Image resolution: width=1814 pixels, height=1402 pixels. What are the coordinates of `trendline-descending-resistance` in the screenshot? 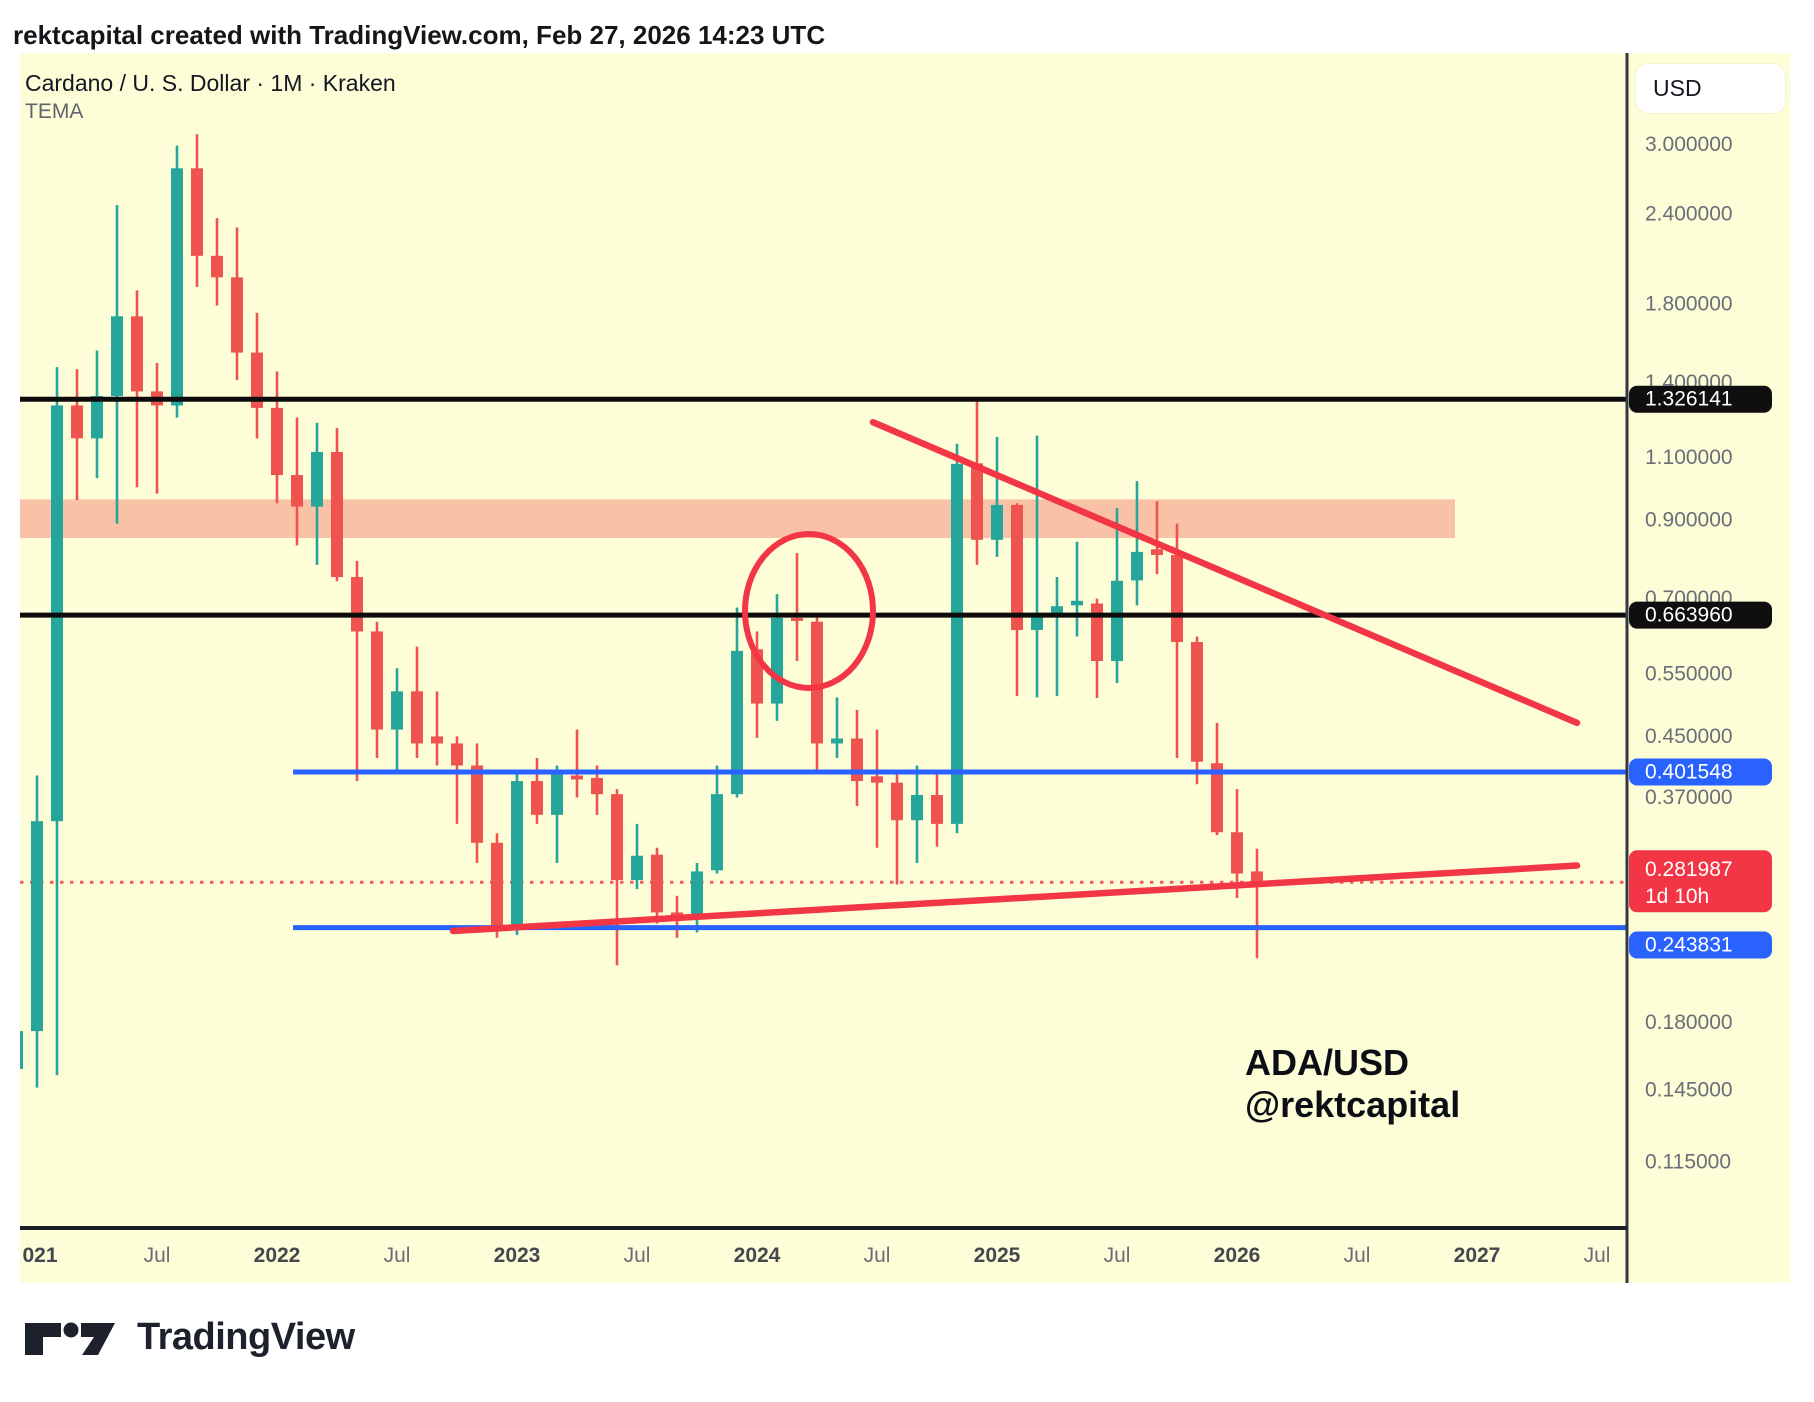 It's located at (1225, 572).